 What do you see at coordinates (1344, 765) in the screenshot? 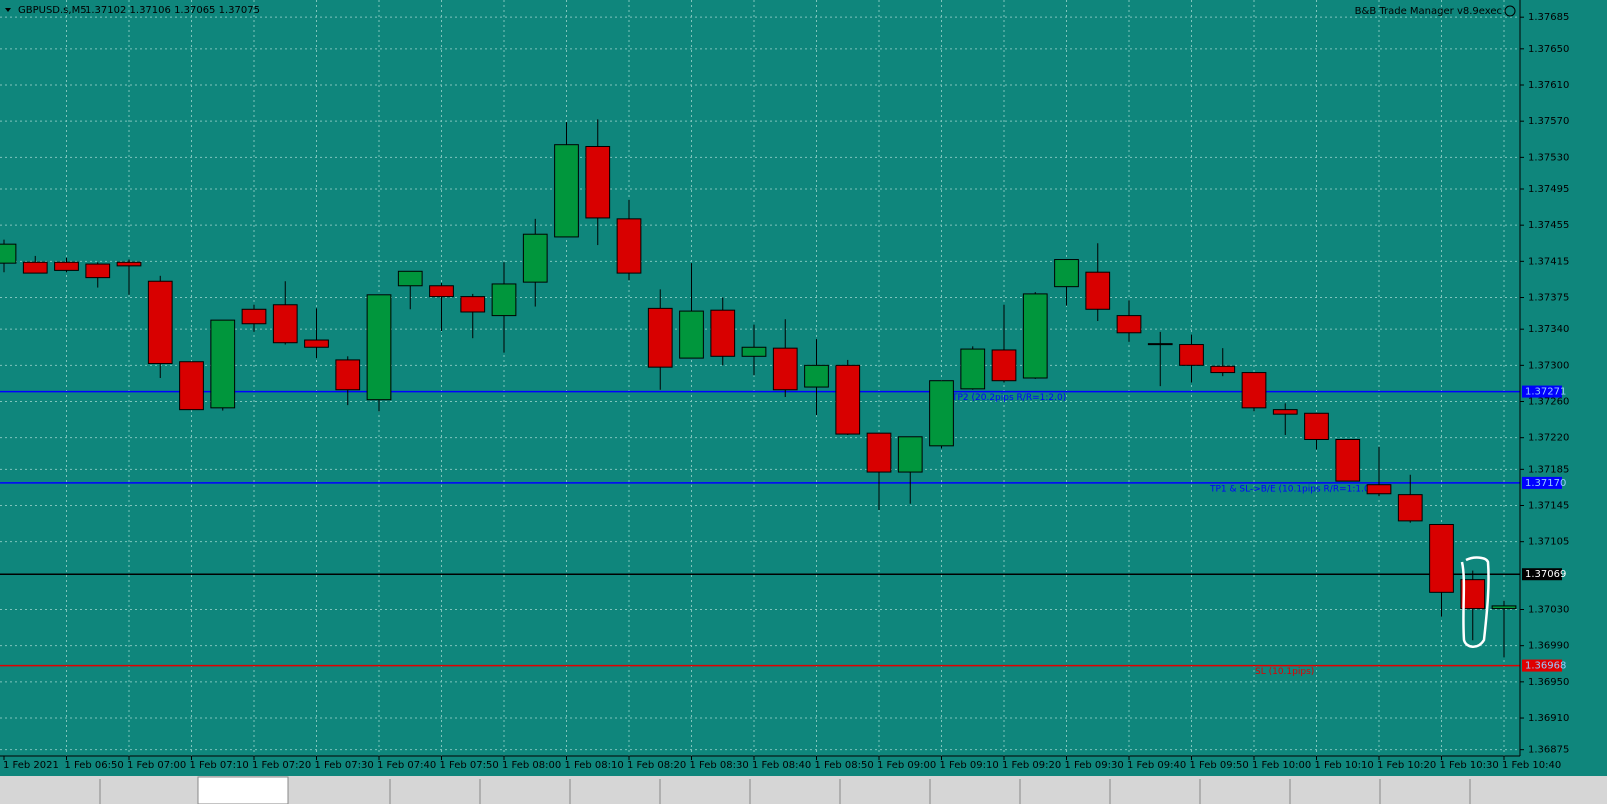
I see `x-tick-label: 1 Feb 10:10` at bounding box center [1344, 765].